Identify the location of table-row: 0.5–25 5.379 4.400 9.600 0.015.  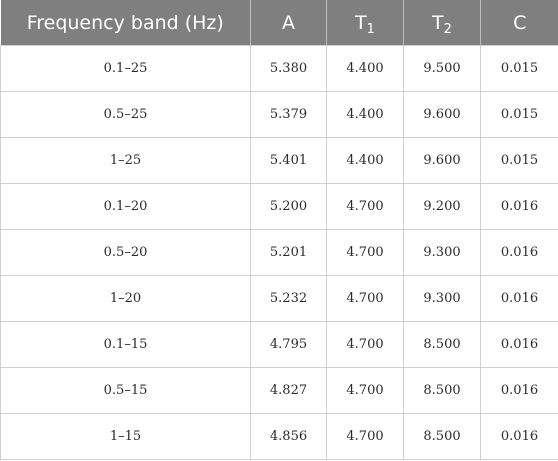
(279, 114).